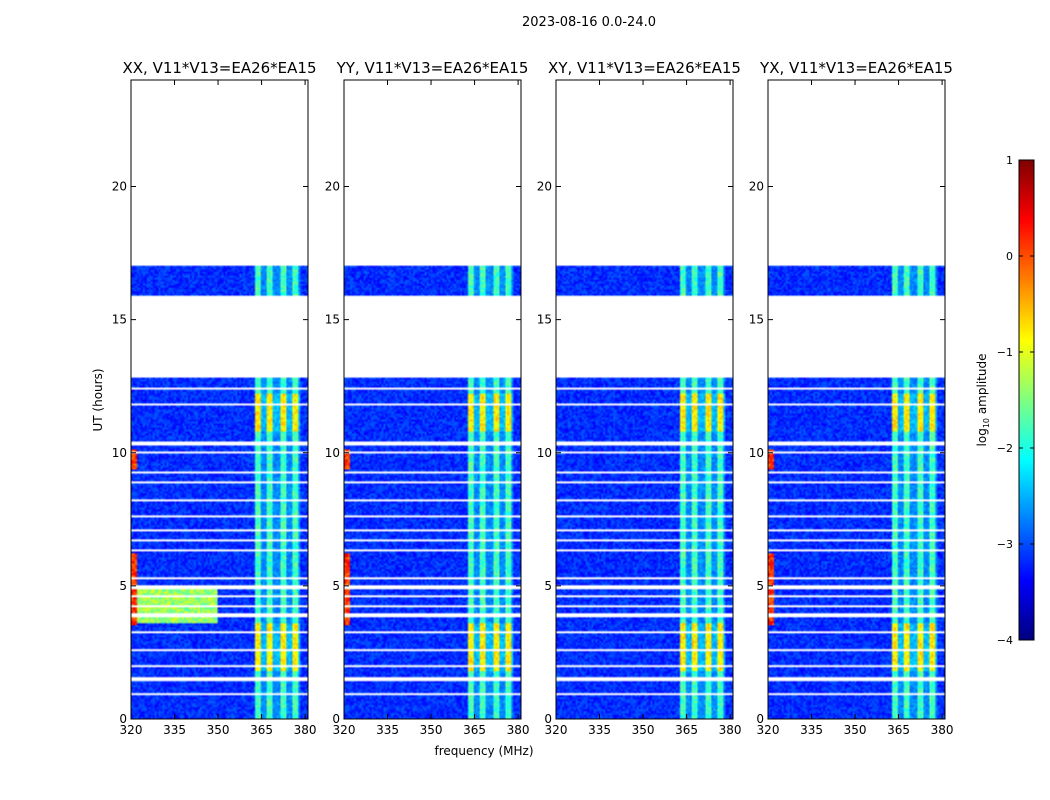  I want to click on colorbar-tick-label: −4, so click(1005, 640).